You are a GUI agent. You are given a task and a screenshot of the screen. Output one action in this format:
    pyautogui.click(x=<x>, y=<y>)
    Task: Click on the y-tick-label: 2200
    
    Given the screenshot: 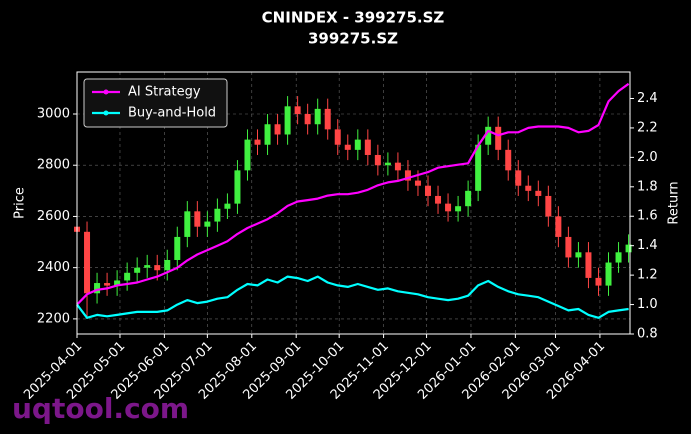 What is the action you would take?
    pyautogui.click(x=53, y=318)
    